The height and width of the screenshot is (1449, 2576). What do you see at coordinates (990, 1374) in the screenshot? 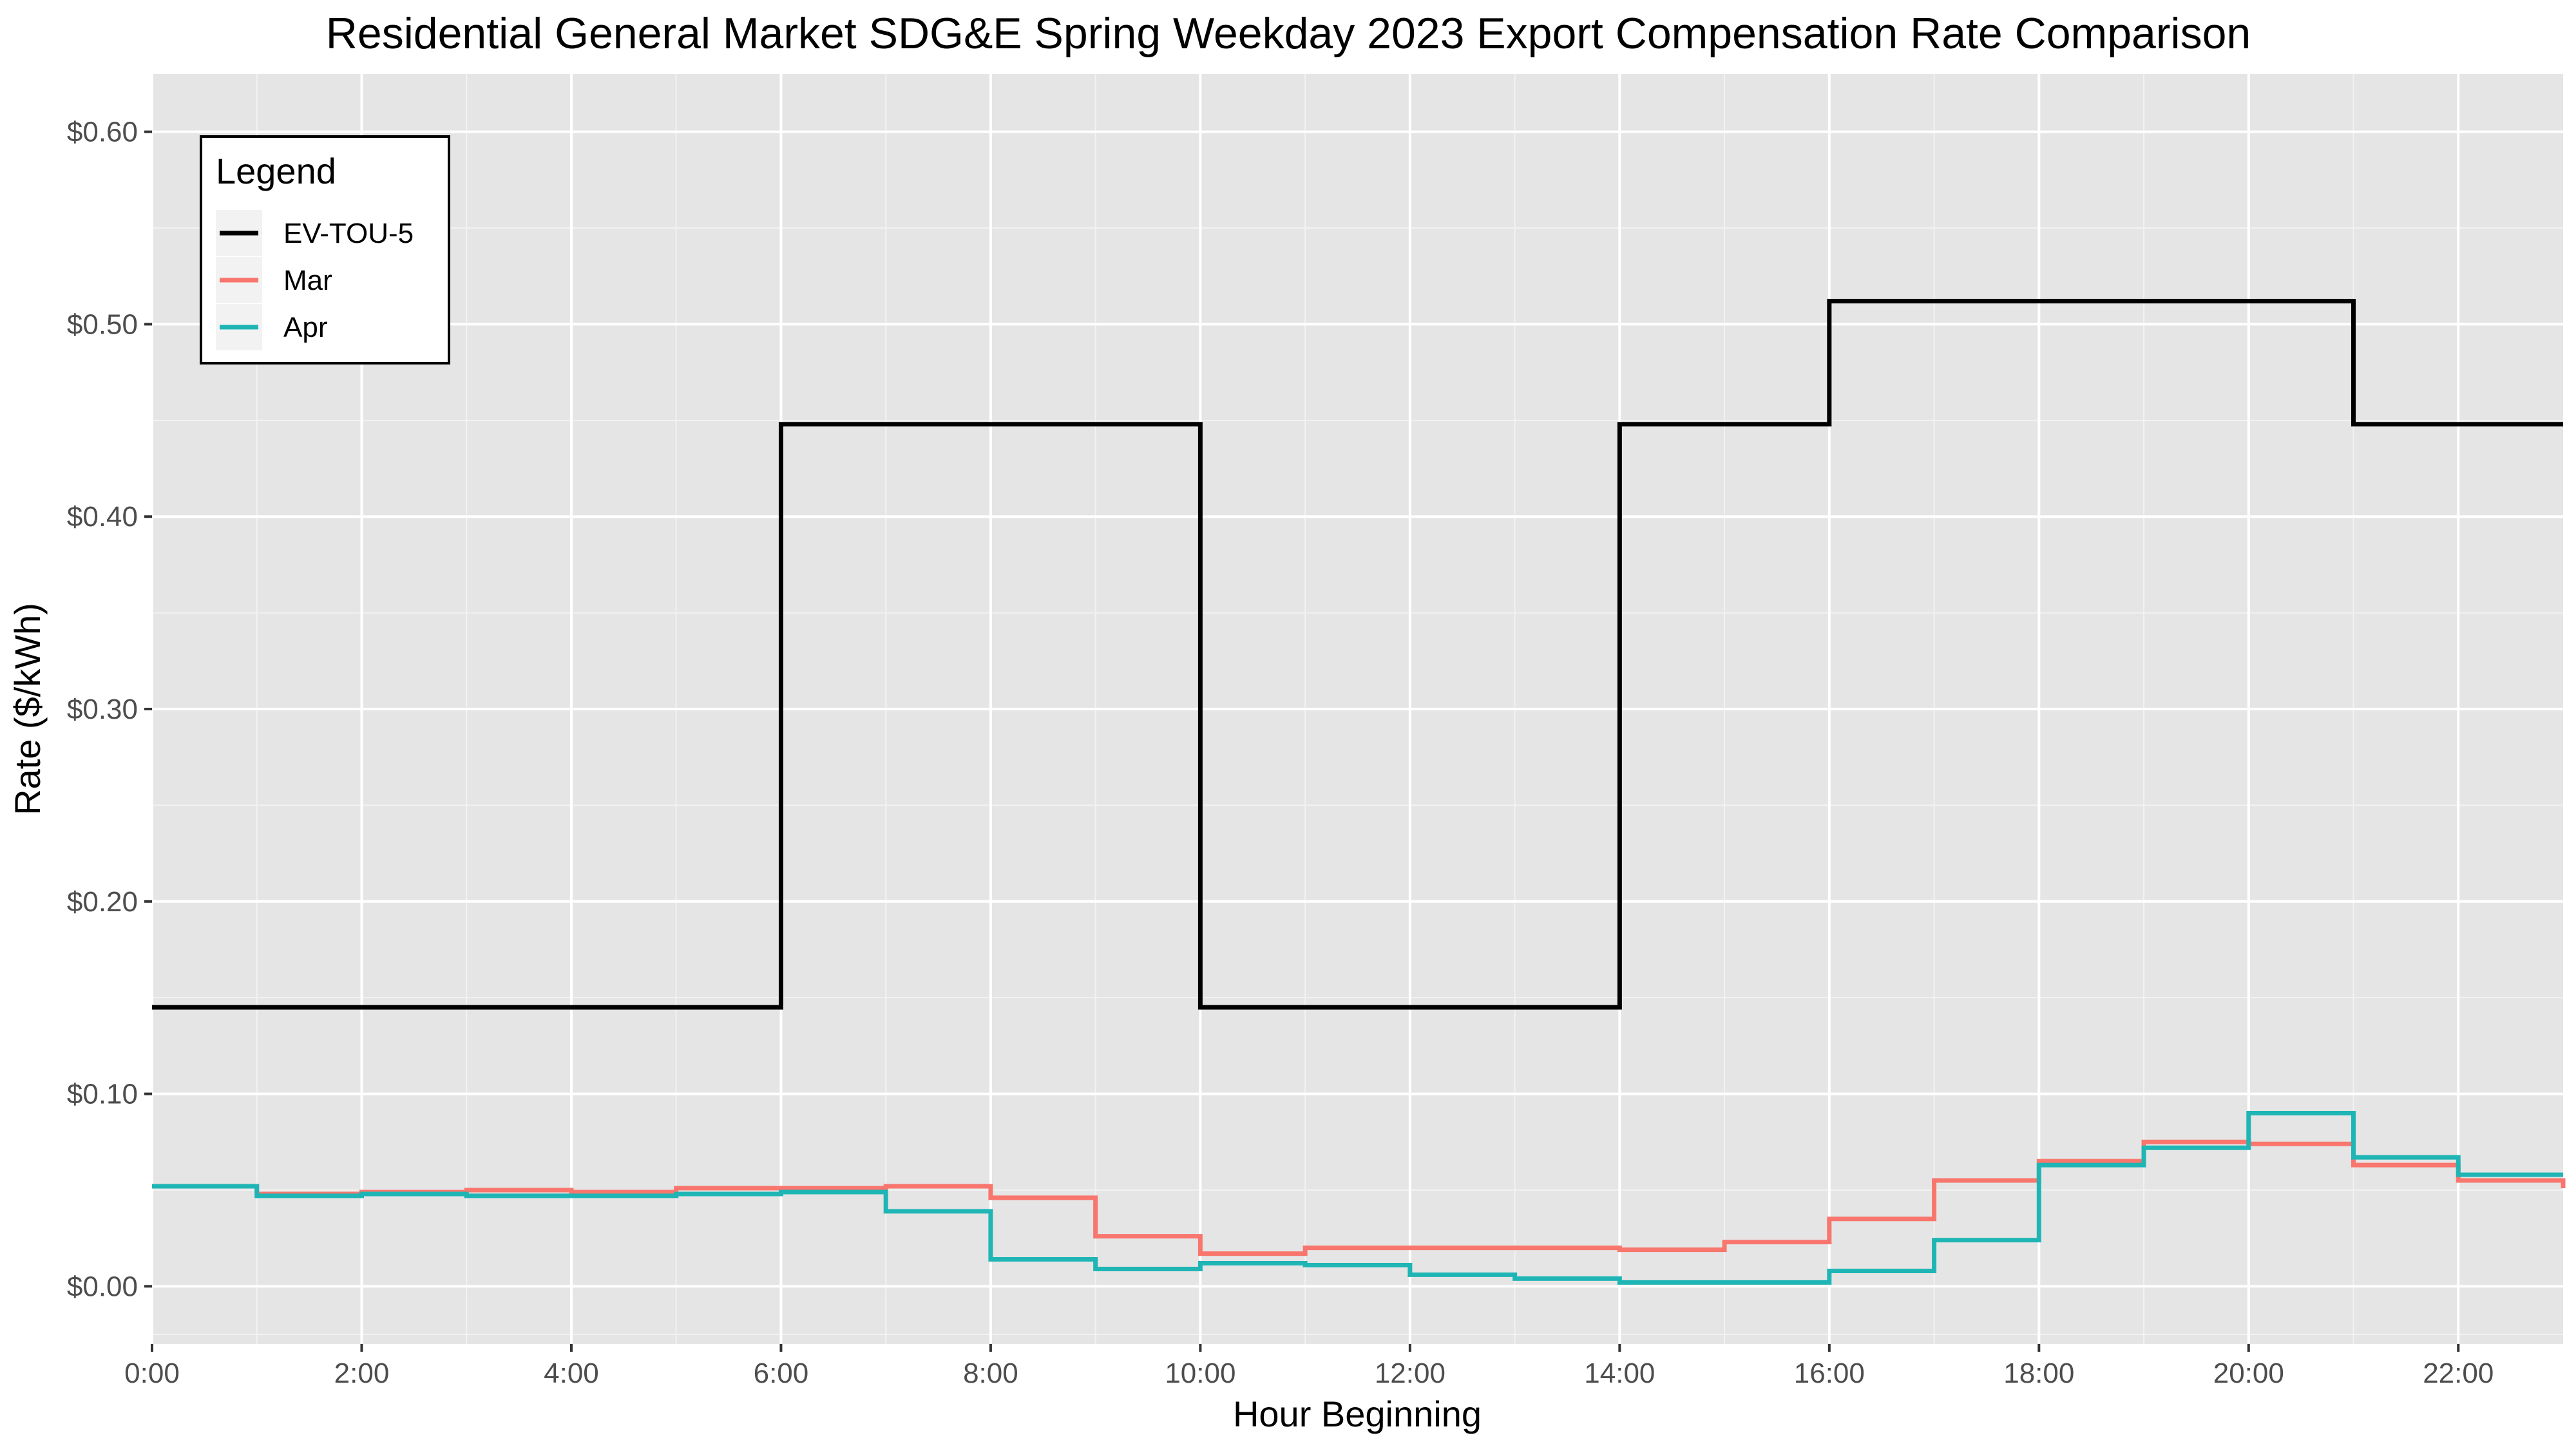
I see `x-tick-label: 8:00` at bounding box center [990, 1374].